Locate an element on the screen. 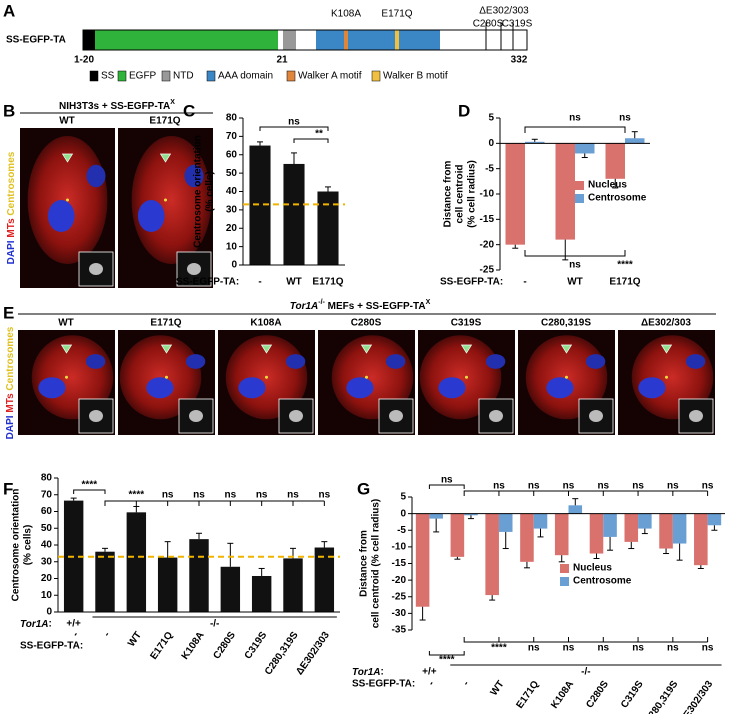 The height and width of the screenshot is (714, 731). y-axis-label: (% cells) is located at coordinates (28, 545).